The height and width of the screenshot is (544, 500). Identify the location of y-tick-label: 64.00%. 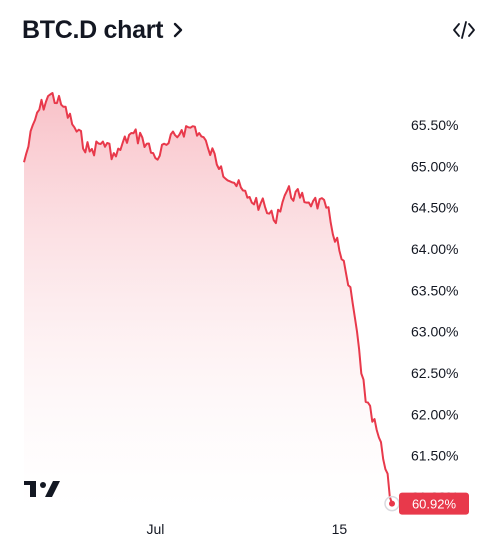
(434, 249).